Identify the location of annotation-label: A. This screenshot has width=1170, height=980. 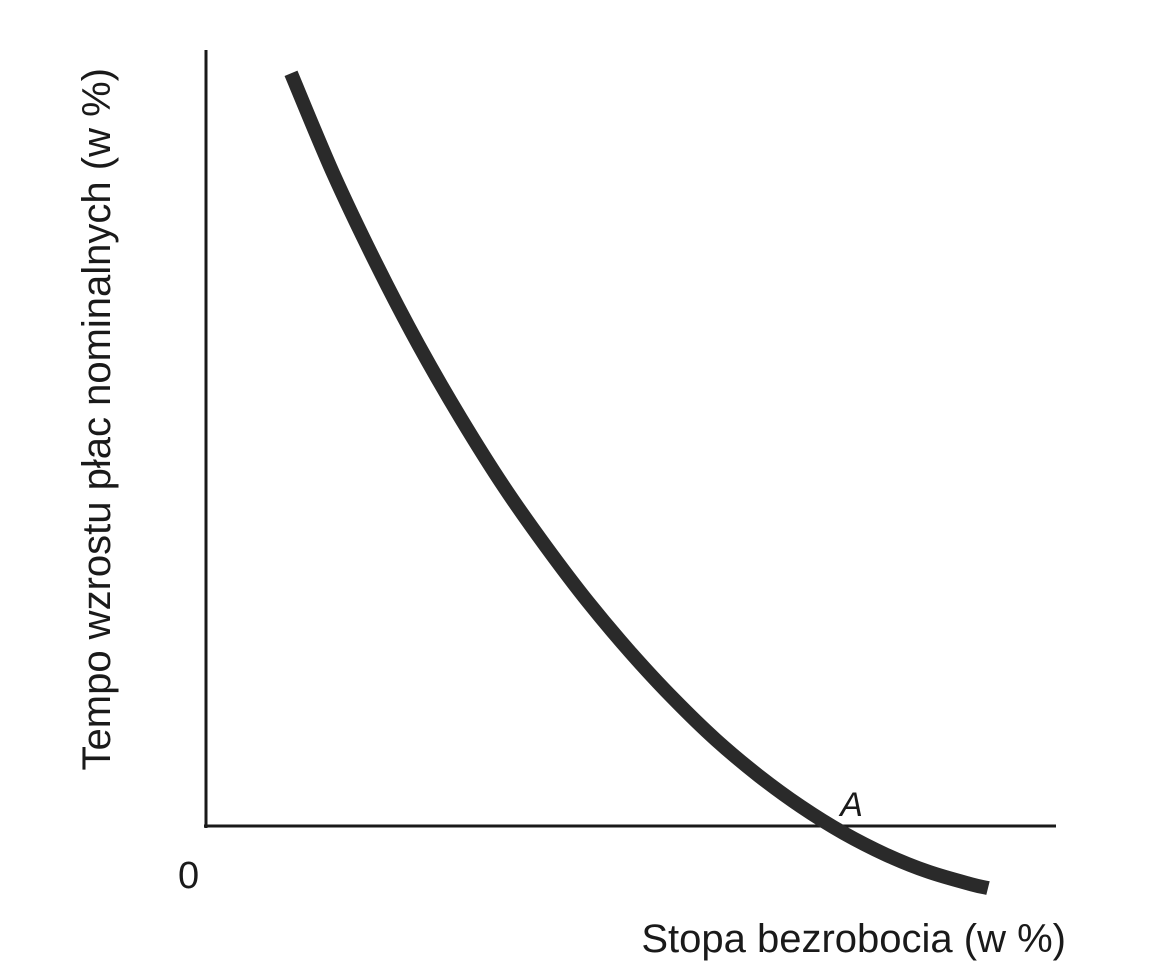
(850, 805).